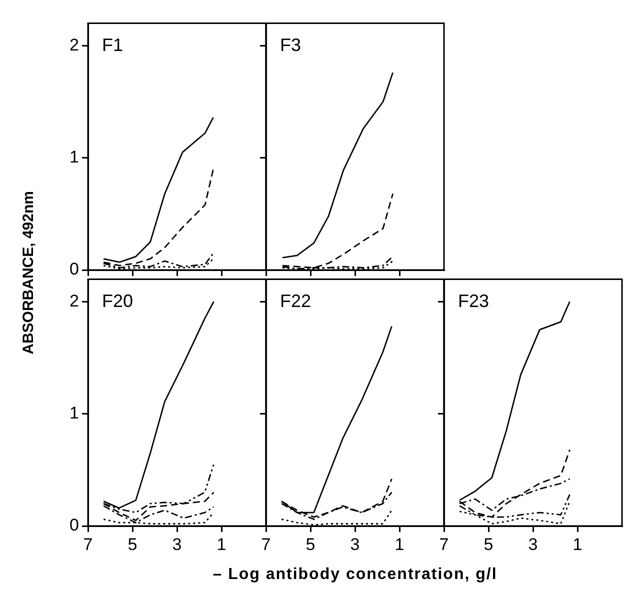 This screenshot has width=630, height=600. I want to click on text: F23, so click(474, 301).